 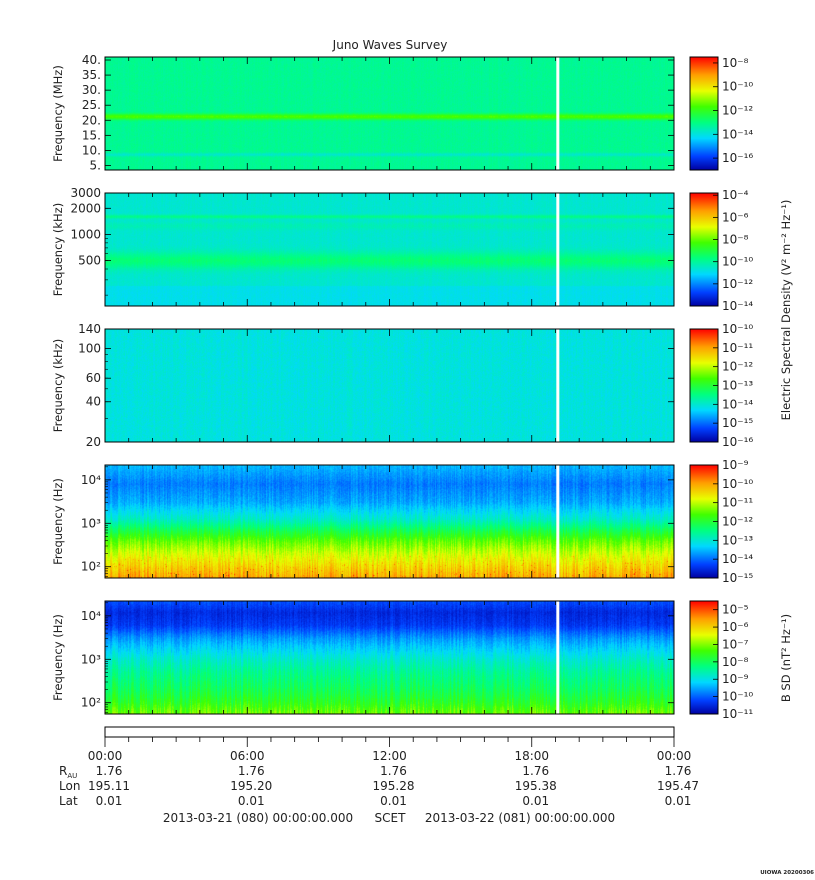 What do you see at coordinates (58, 113) in the screenshot?
I see `y-axis-label: Frequency (MHz)` at bounding box center [58, 113].